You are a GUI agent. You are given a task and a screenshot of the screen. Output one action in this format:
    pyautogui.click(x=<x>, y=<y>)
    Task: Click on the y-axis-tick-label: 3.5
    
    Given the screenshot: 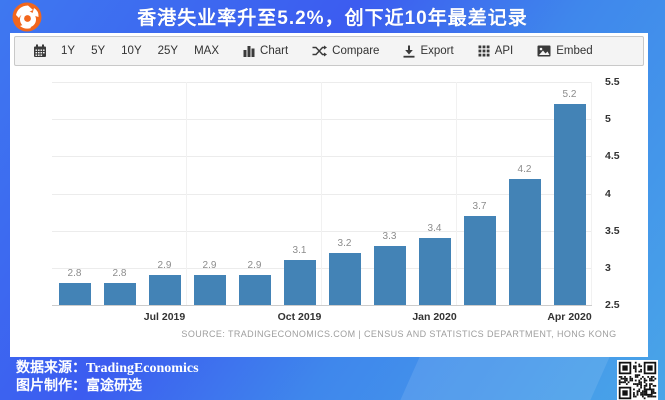 What is the action you would take?
    pyautogui.click(x=612, y=230)
    